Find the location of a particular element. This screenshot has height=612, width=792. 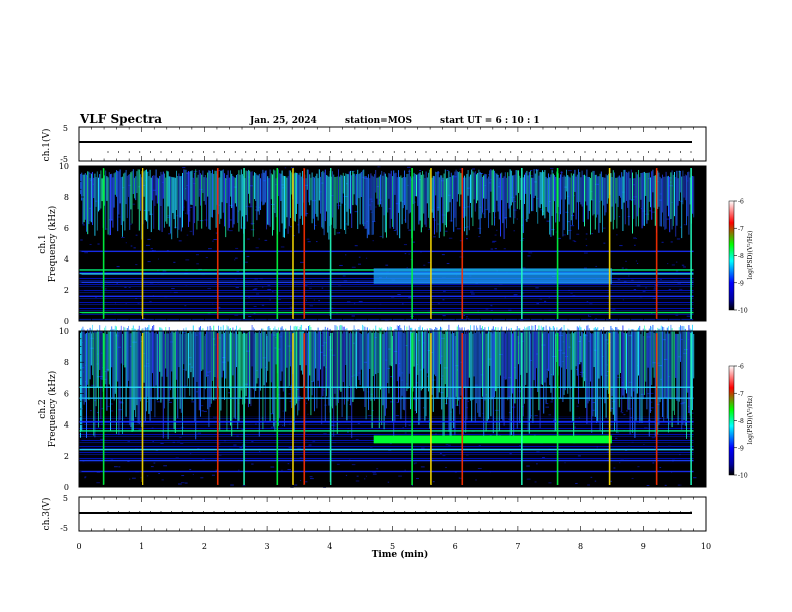

sferic-spike is located at coordinates (330, 409).